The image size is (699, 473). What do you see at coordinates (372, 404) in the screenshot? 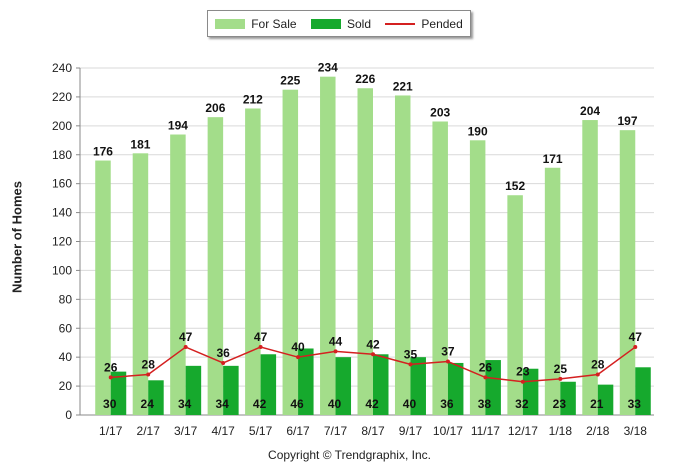
I see `data-label-sold: 42` at bounding box center [372, 404].